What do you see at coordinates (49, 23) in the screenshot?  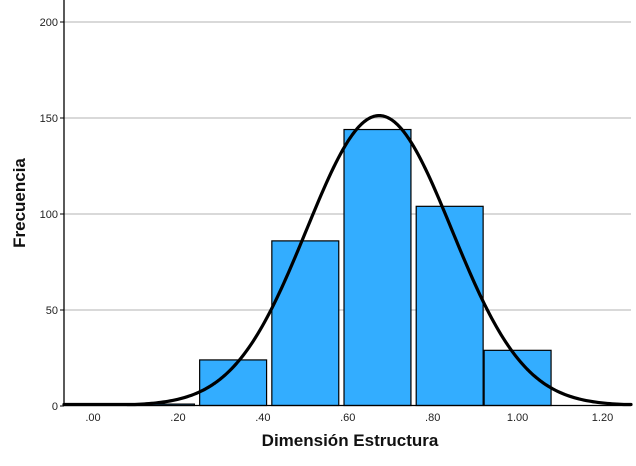 I see `y-tick-label: 200` at bounding box center [49, 23].